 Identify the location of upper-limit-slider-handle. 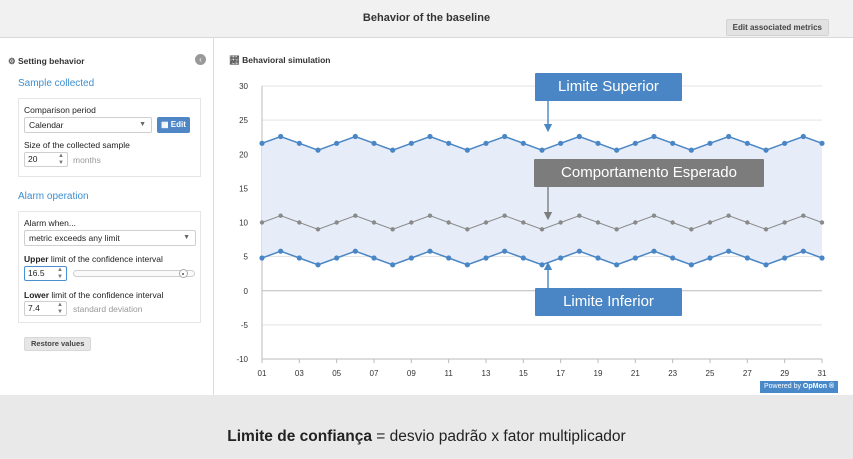
(183, 273).